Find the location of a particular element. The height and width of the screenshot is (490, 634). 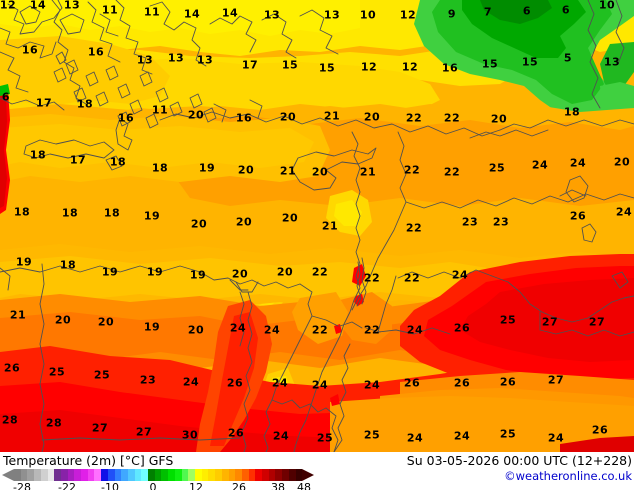

temperature-label: 9 is located at coordinates (452, 14).